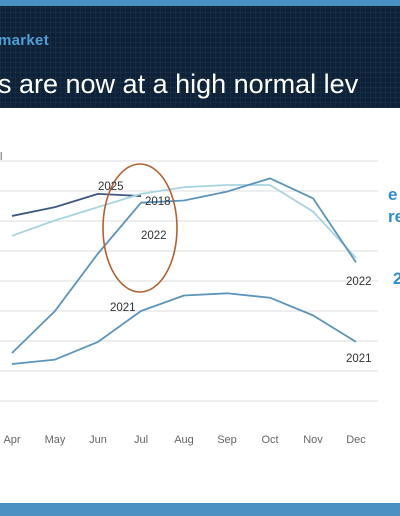  I want to click on series-label-2022-mid: 2022, so click(154, 236).